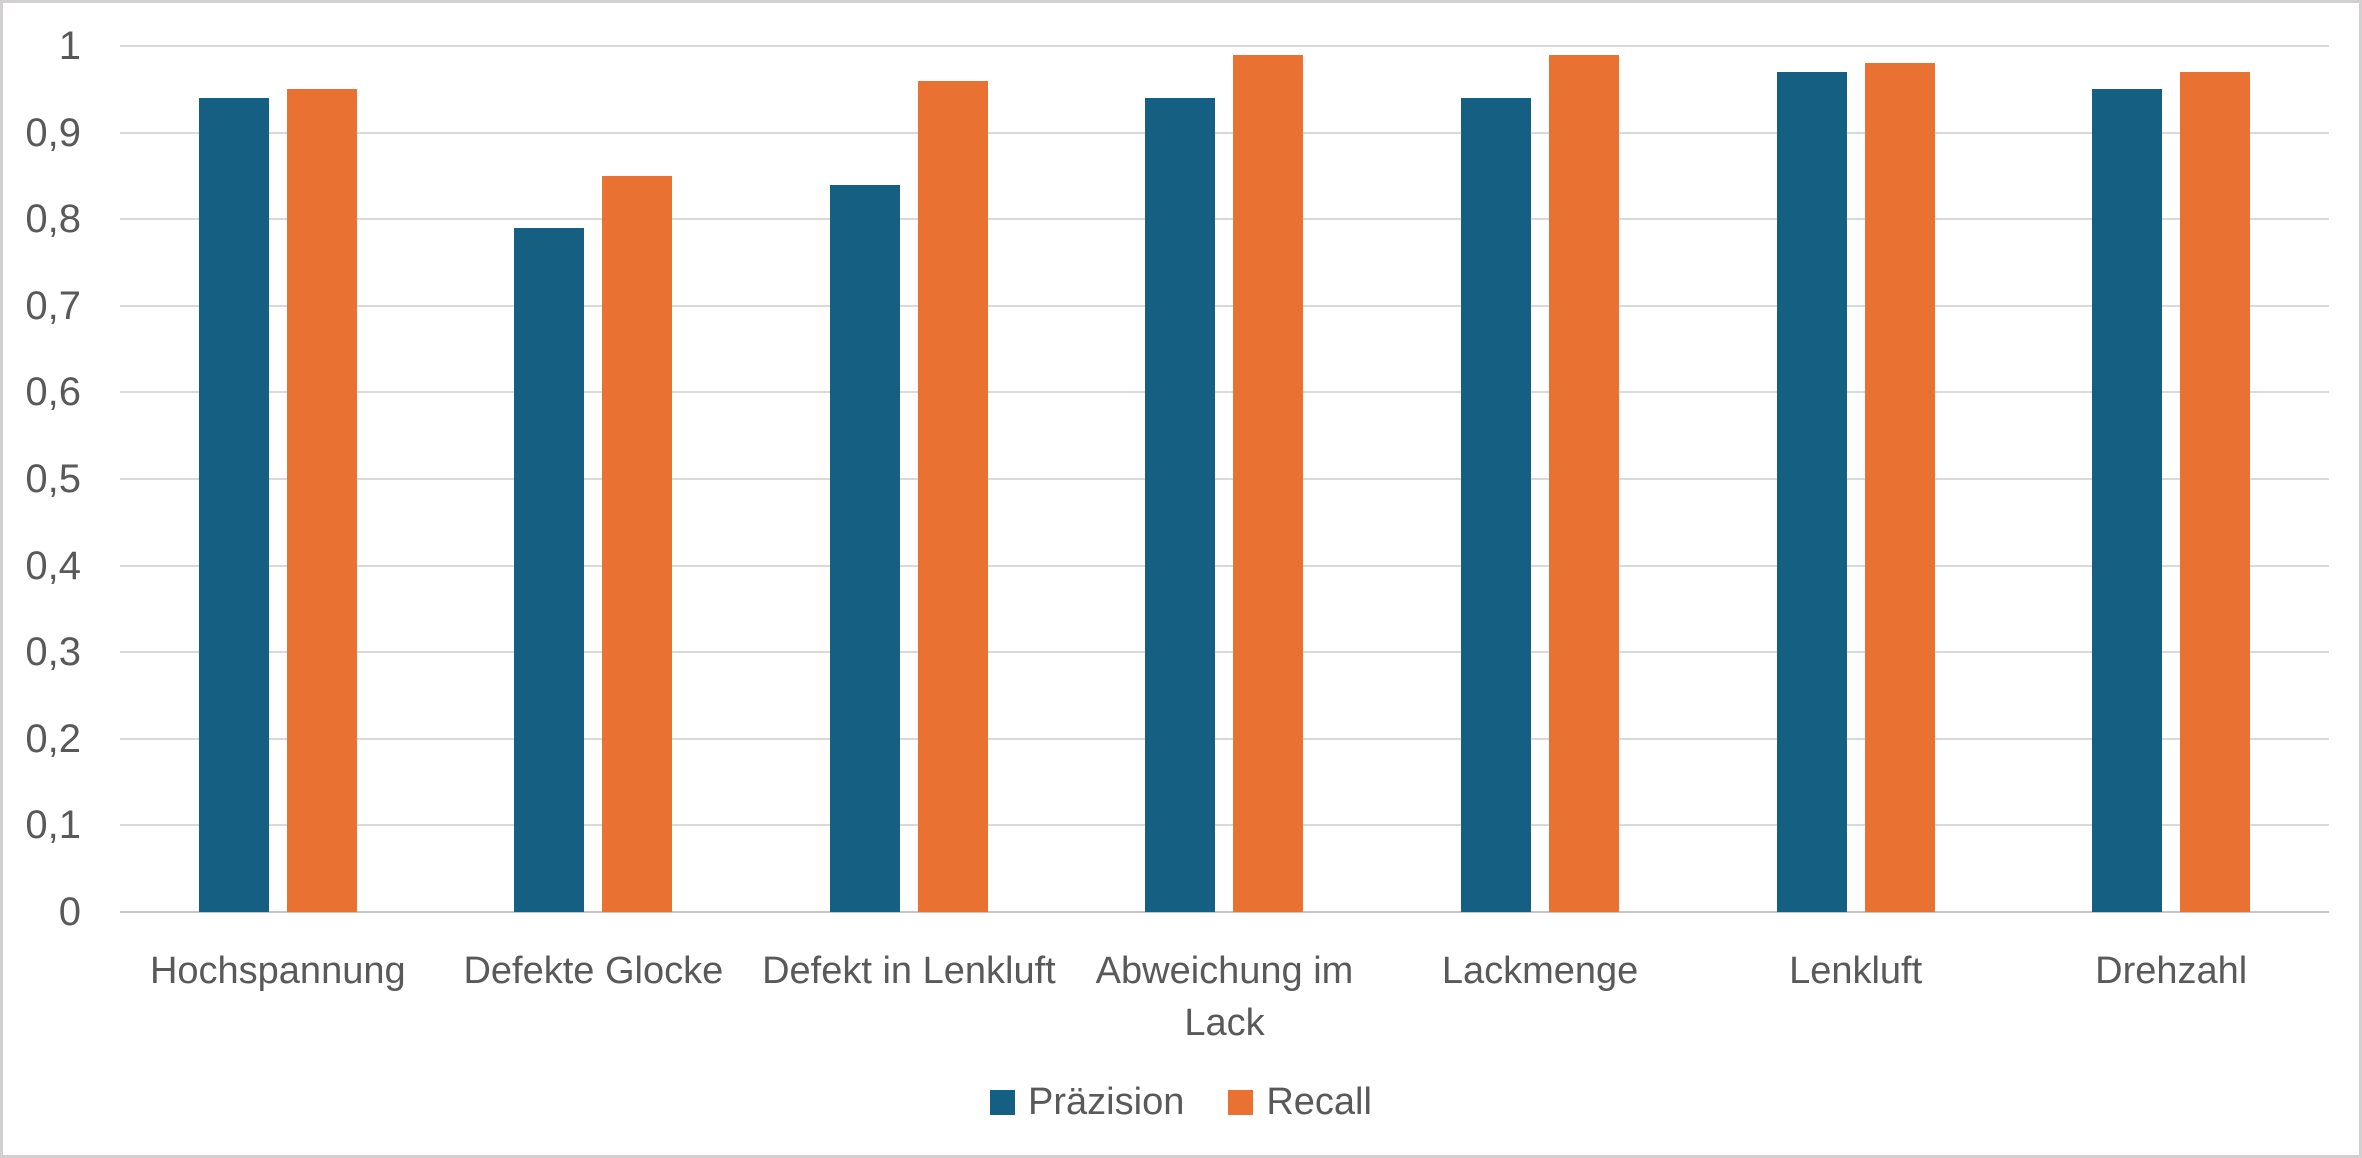 Image resolution: width=2362 pixels, height=1158 pixels. I want to click on category-label: Defekte Glocke, so click(593, 971).